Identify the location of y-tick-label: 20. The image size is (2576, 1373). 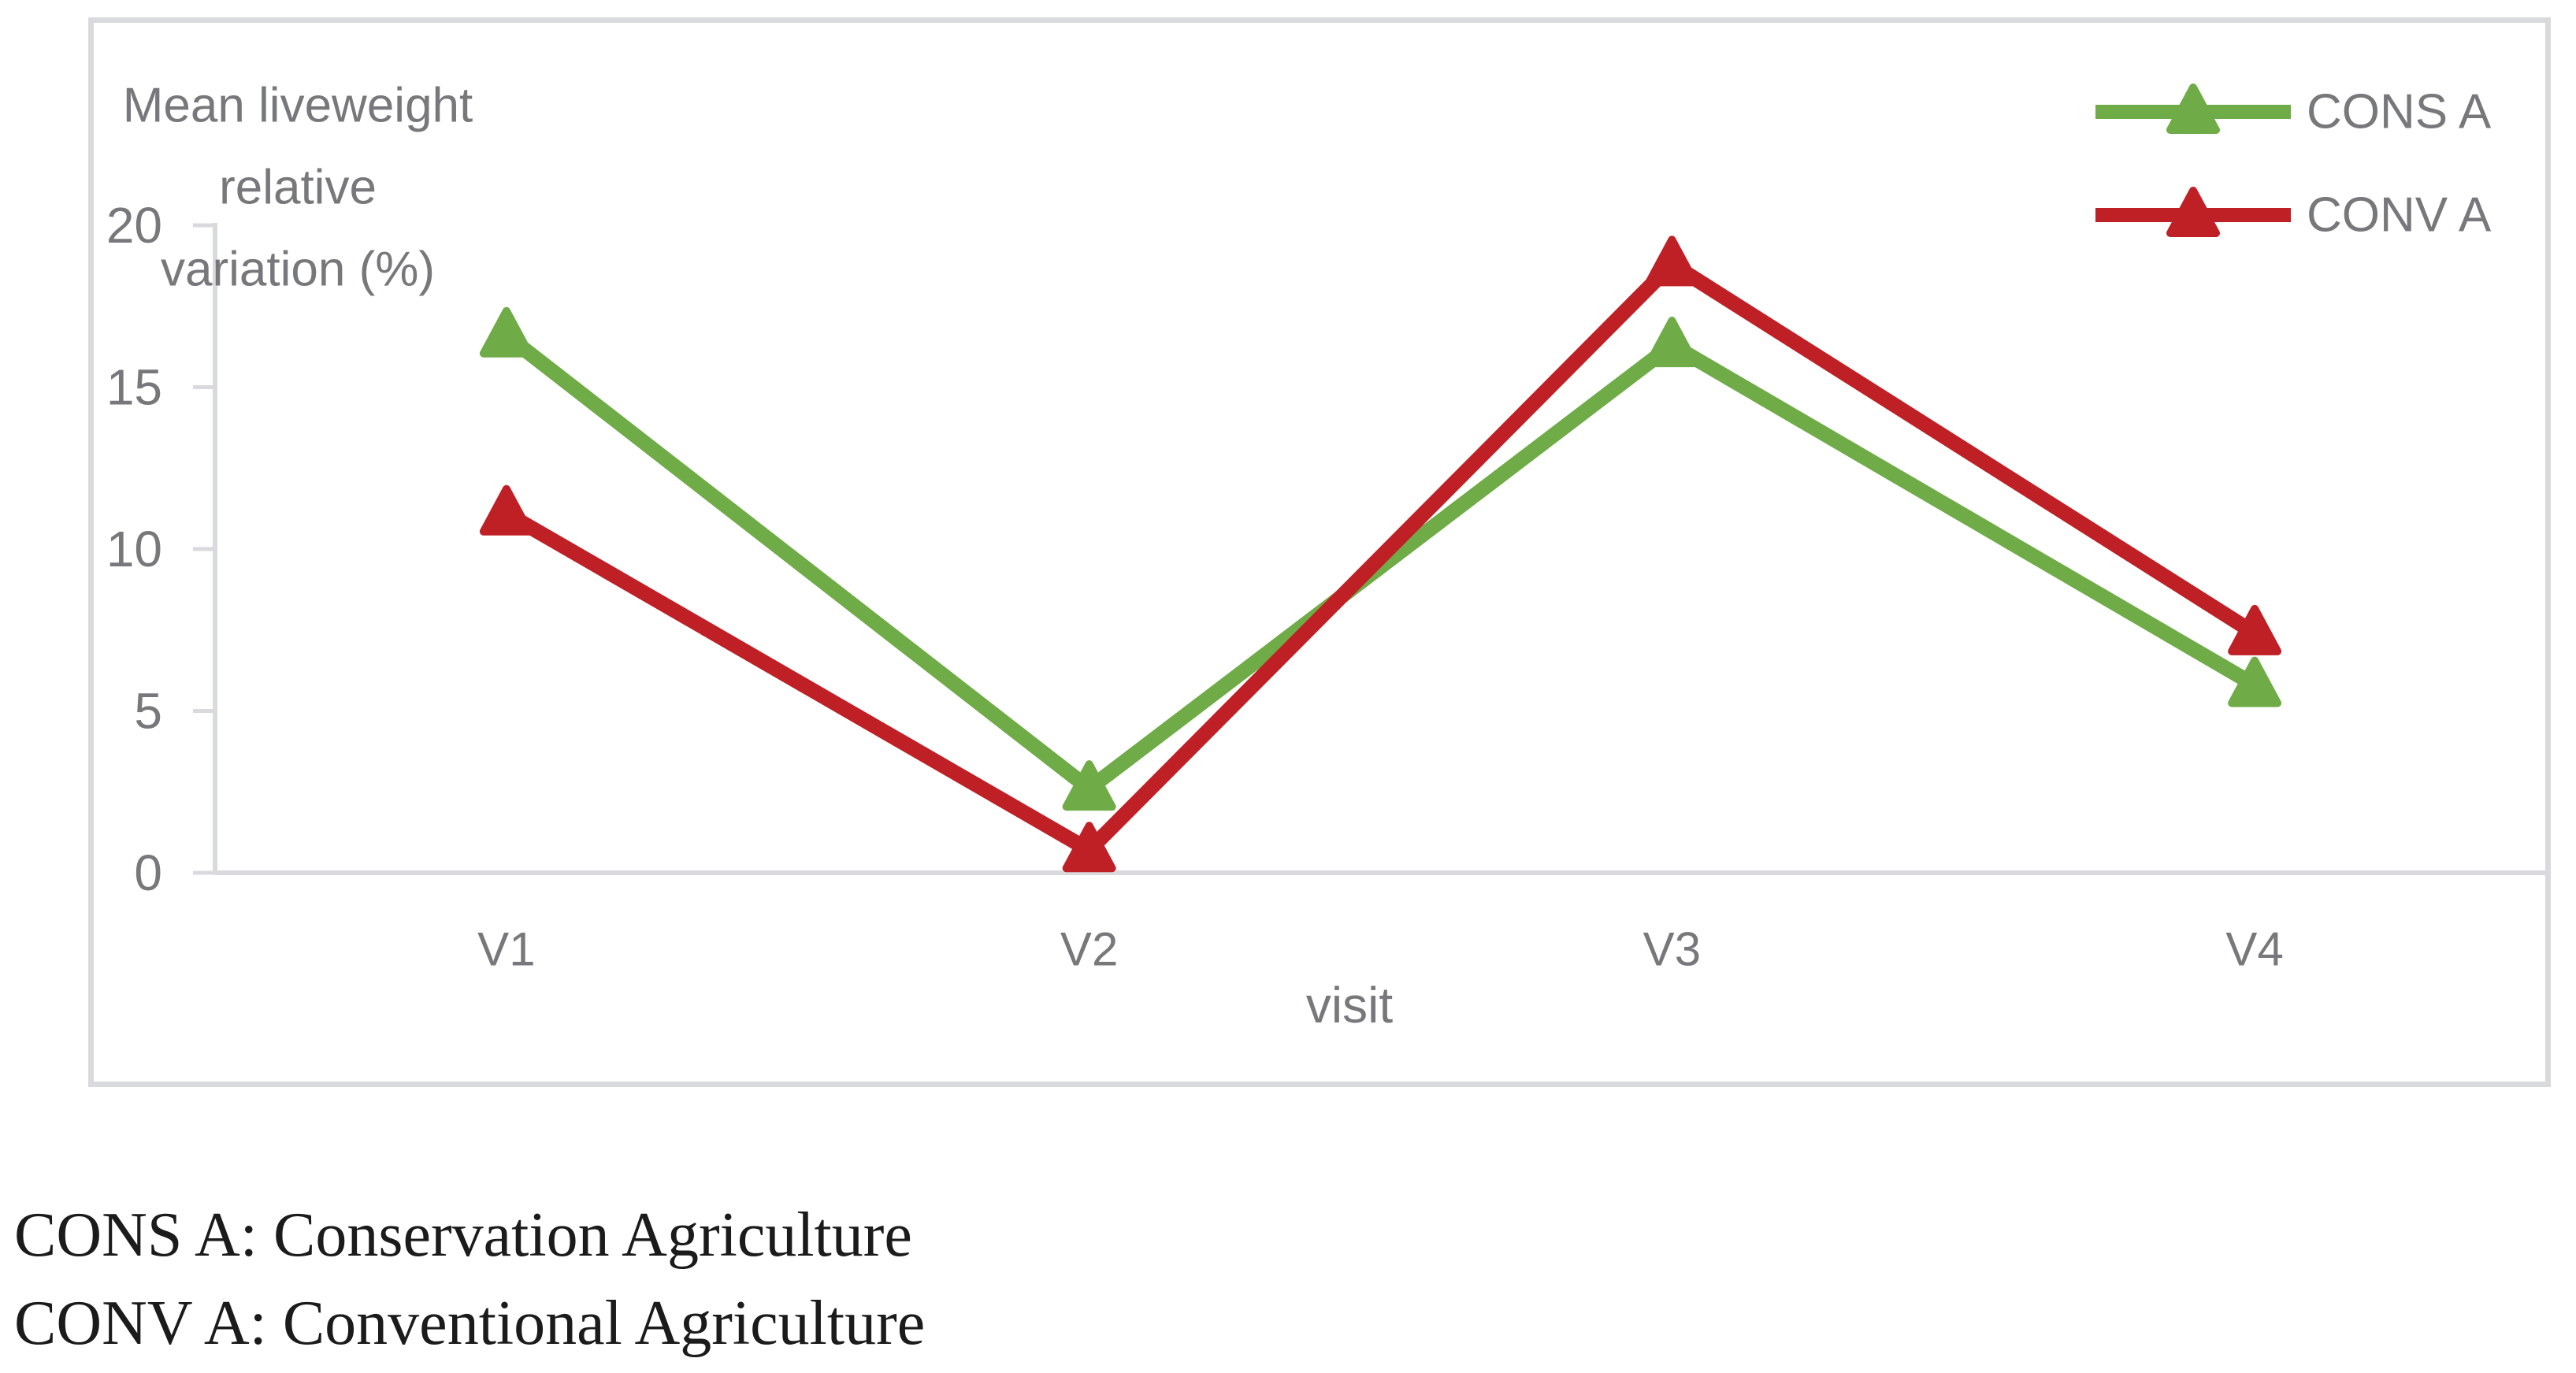
(134, 226).